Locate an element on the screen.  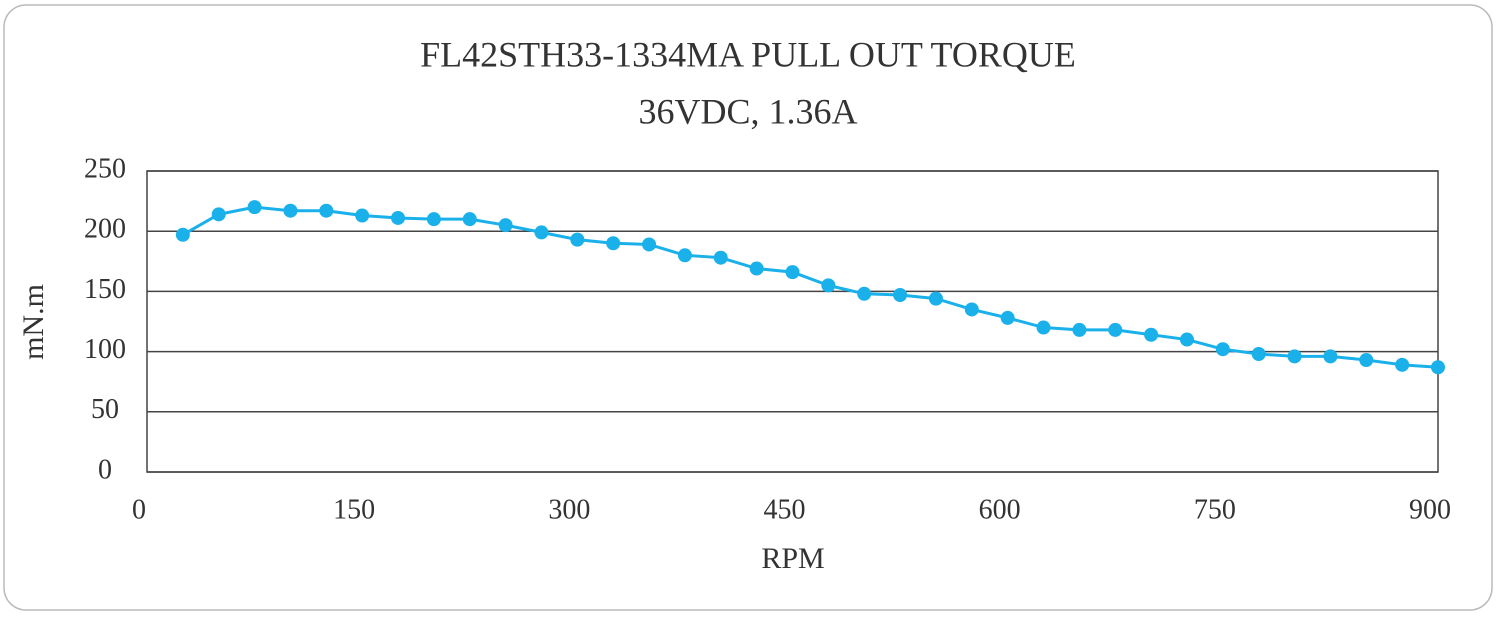
x-tick-label: 900 is located at coordinates (1430, 509).